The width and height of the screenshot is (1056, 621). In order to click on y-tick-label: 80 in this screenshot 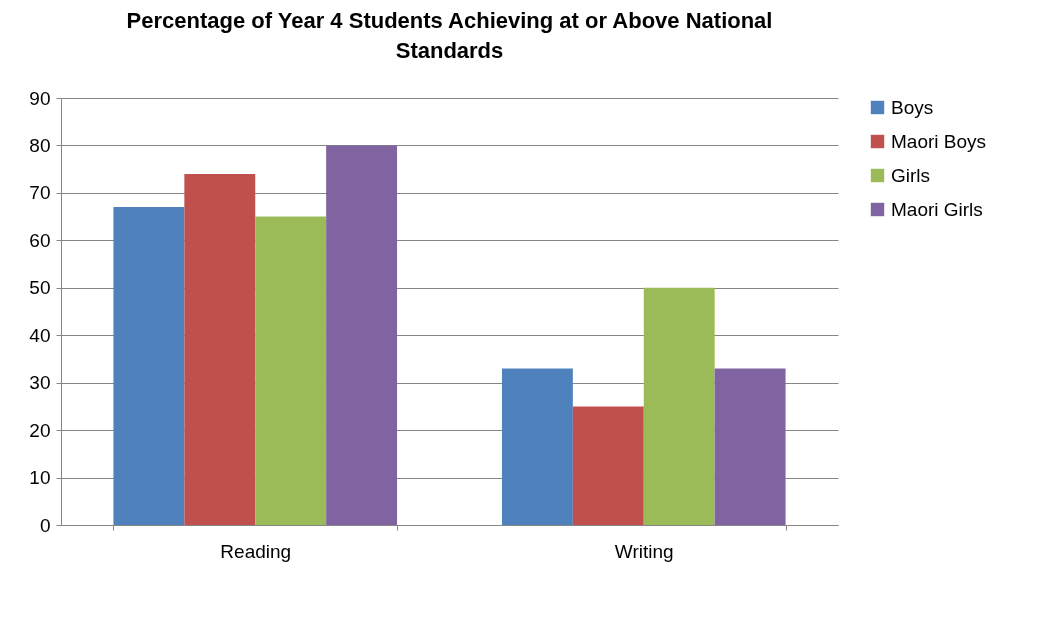, I will do `click(40, 145)`.